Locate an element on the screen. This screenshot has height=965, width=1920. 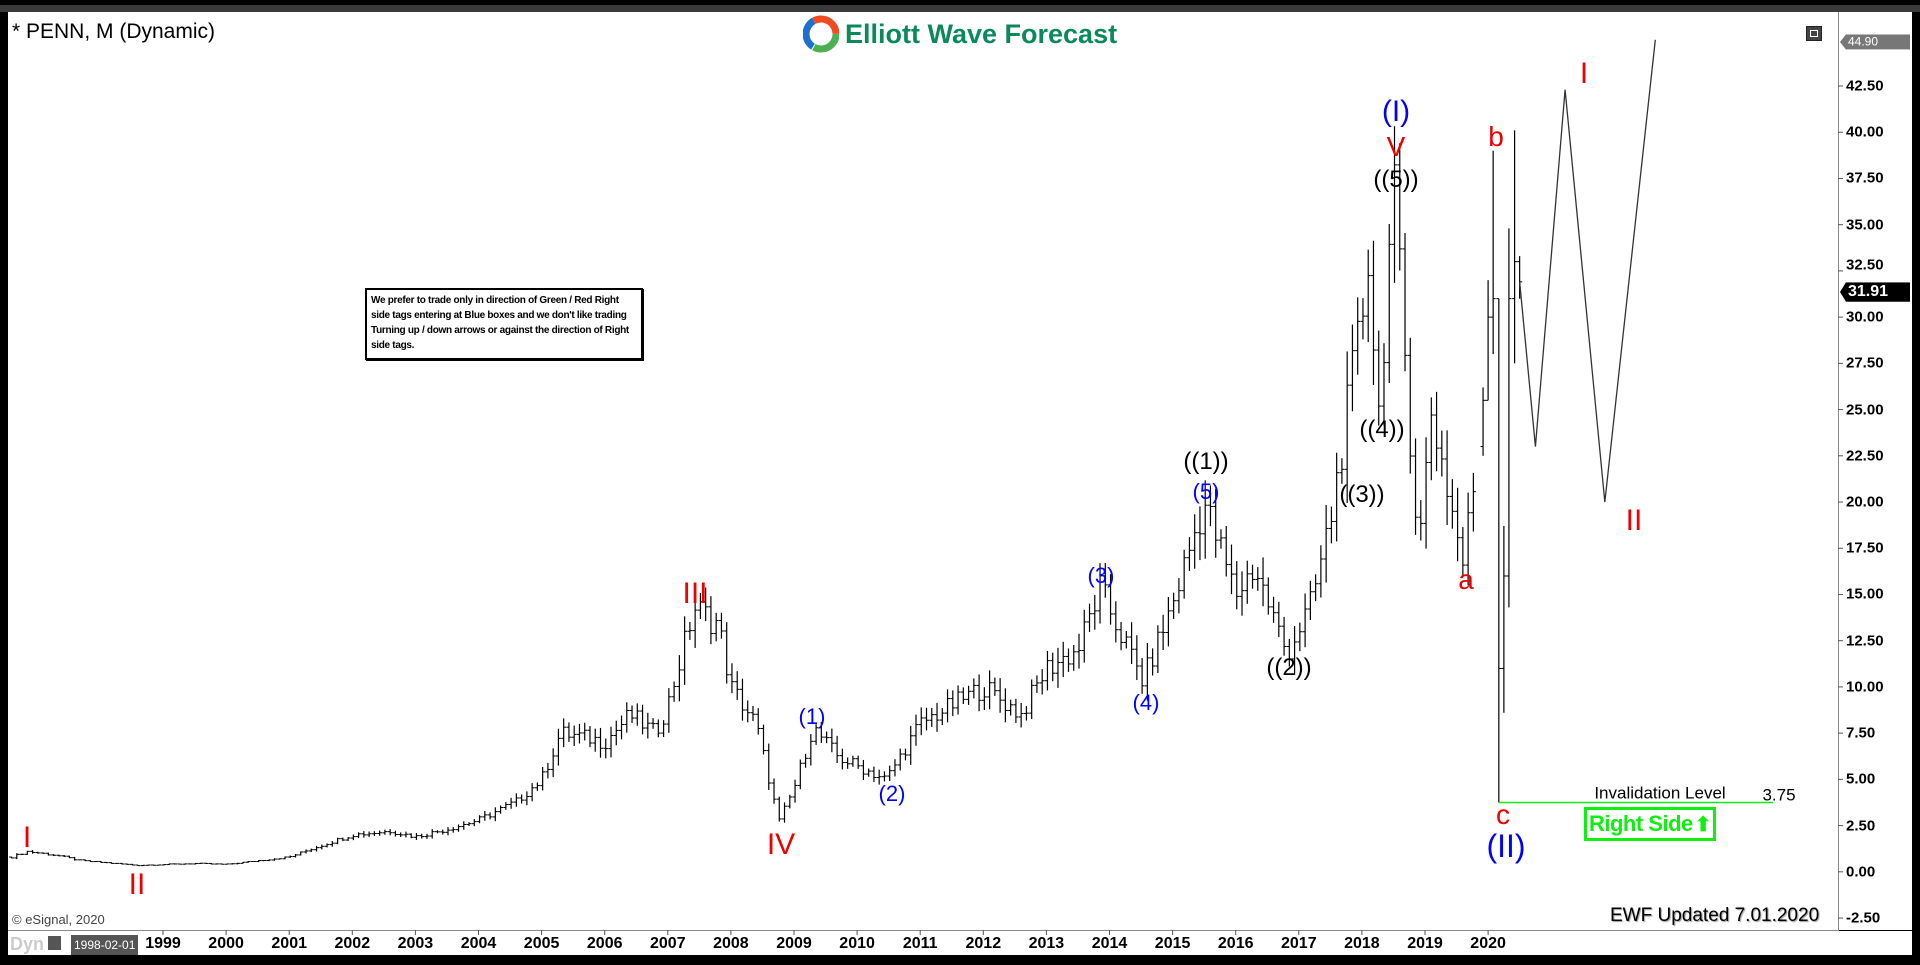
wave-label: ((4)) is located at coordinates (1382, 429).